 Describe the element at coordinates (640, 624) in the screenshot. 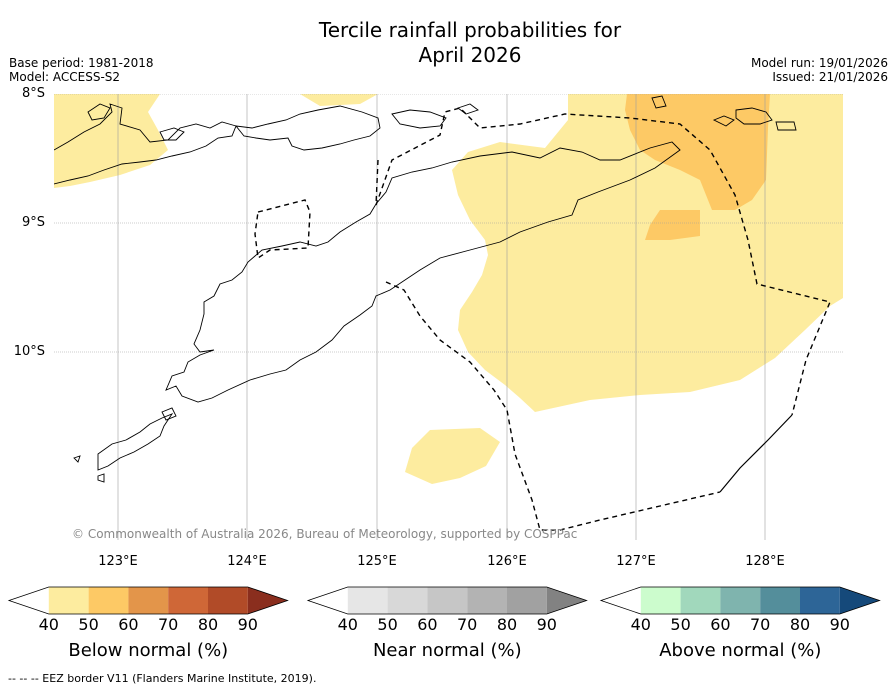

I see `colorbar-above-tick-40: 40` at that location.